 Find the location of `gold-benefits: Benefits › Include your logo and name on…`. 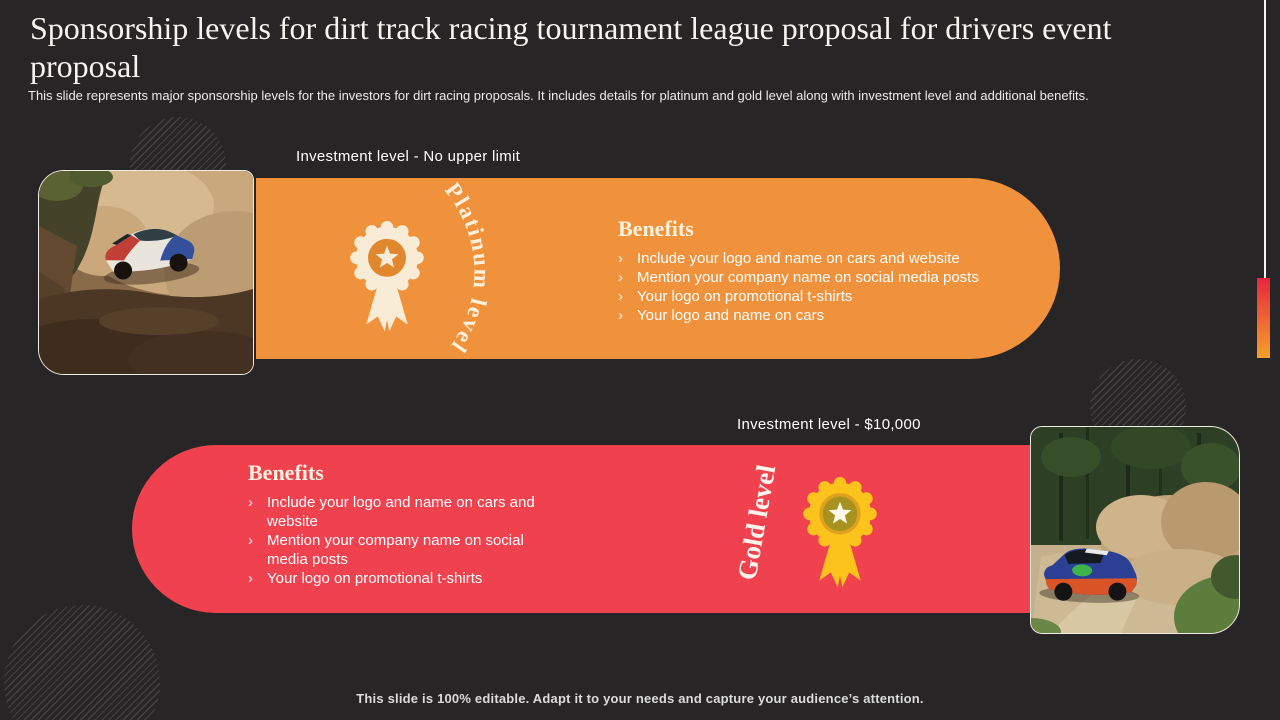

gold-benefits: Benefits › Include your logo and name on… is located at coordinates (402, 524).